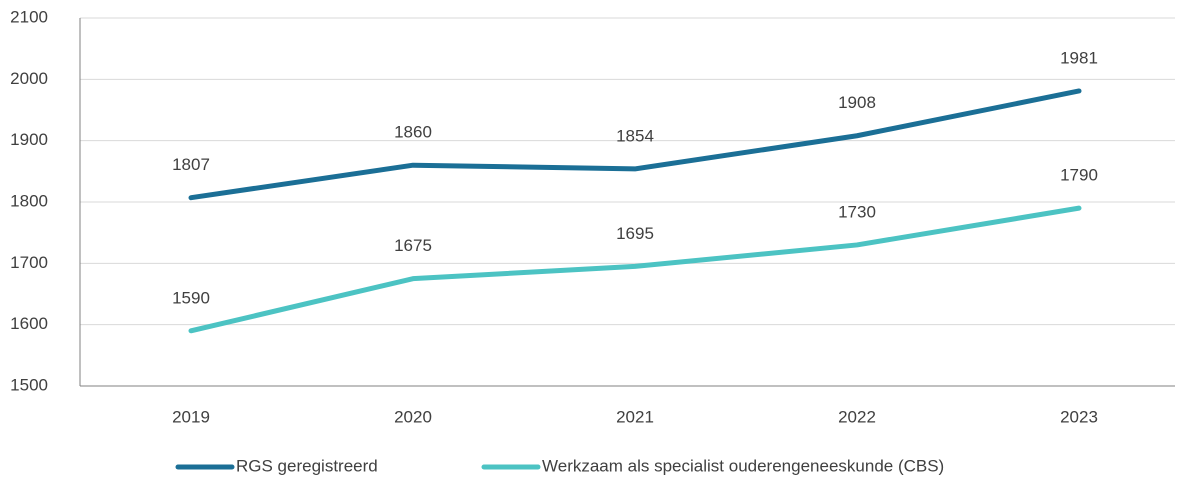 The width and height of the screenshot is (1183, 483). Describe the element at coordinates (191, 297) in the screenshot. I see `data-label: 1590` at that location.